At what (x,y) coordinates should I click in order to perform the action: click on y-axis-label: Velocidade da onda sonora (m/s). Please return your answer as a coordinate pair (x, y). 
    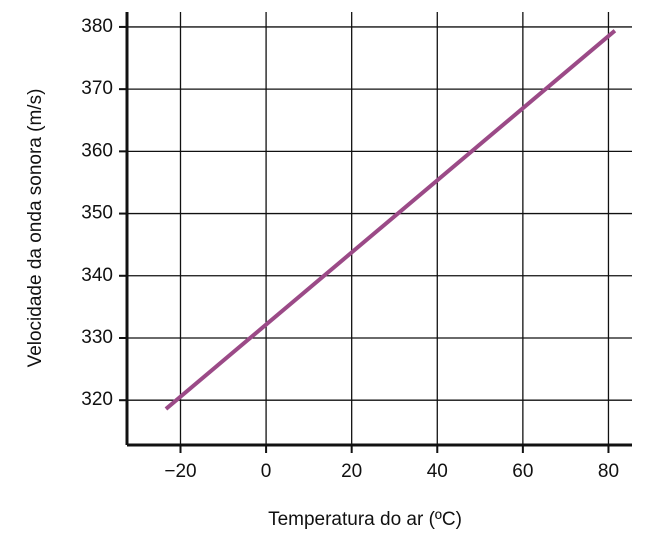
    Looking at the image, I should click on (35, 228).